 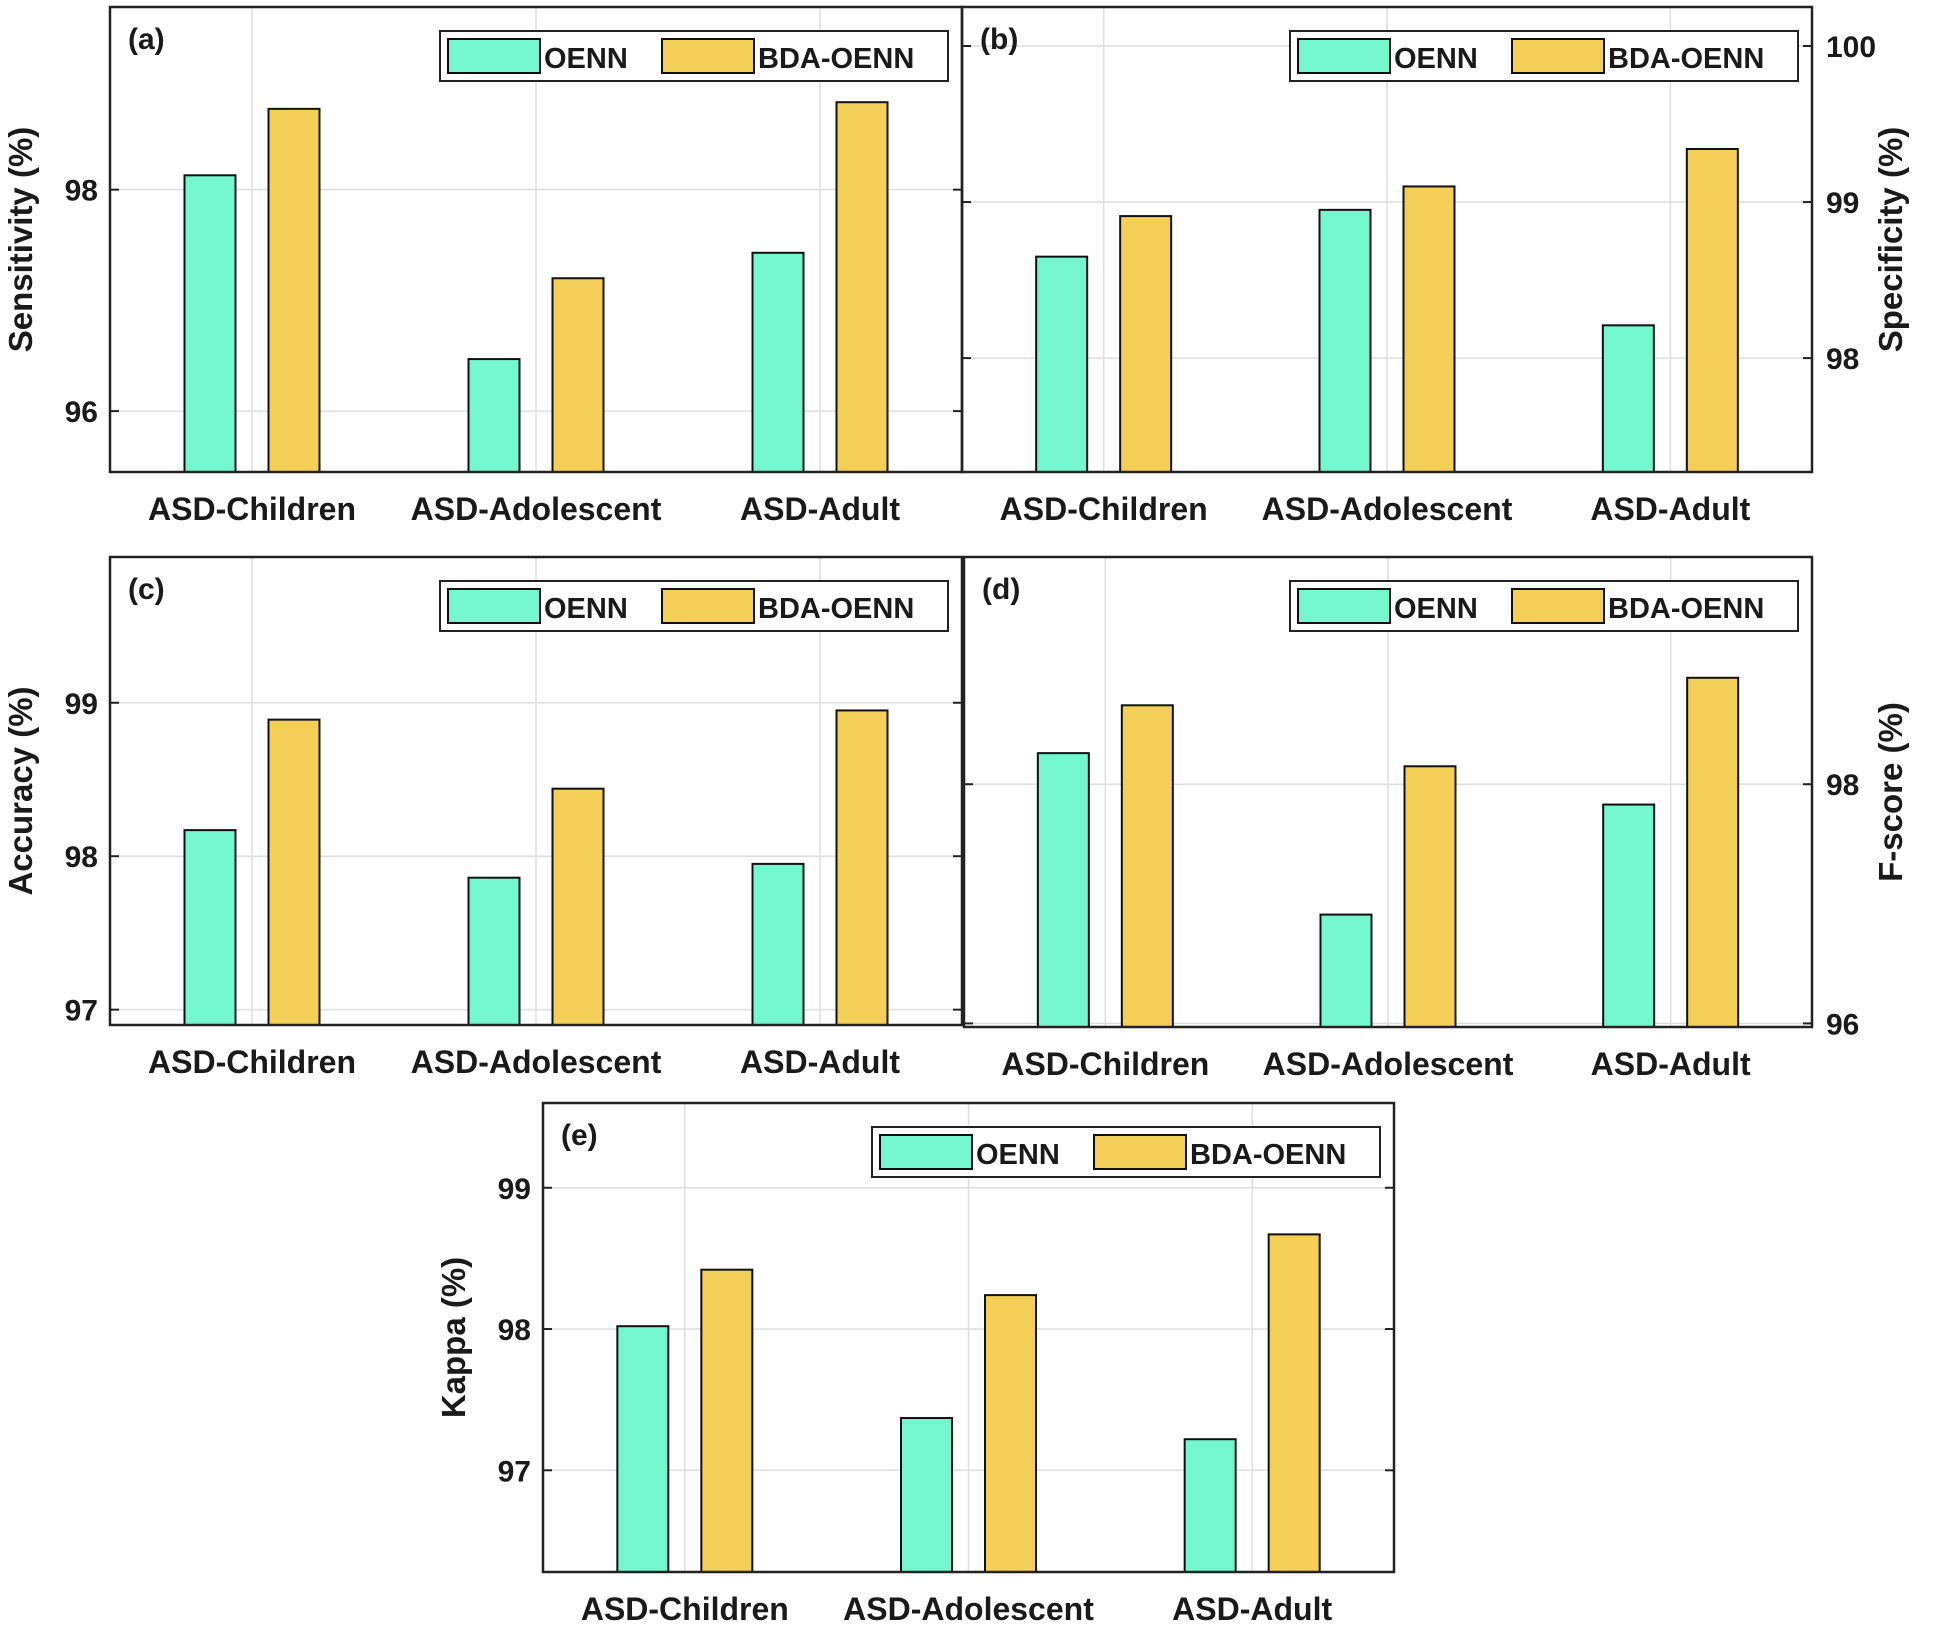 I want to click on panel-title: (a), so click(x=146, y=39).